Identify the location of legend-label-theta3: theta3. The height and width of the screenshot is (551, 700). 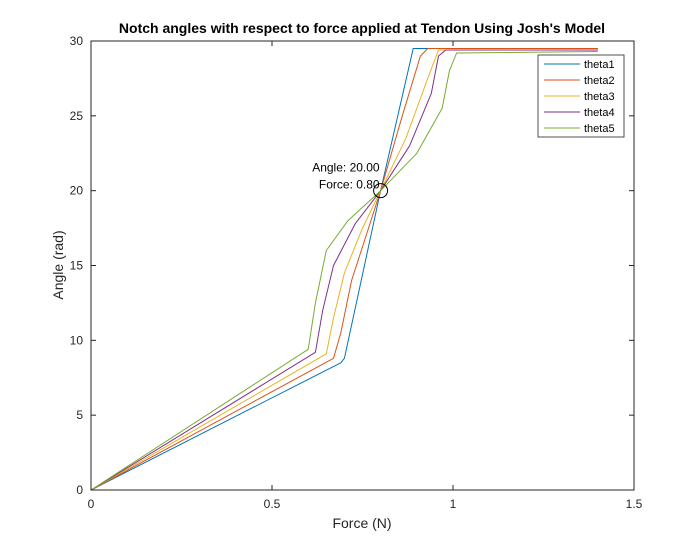
(599, 97).